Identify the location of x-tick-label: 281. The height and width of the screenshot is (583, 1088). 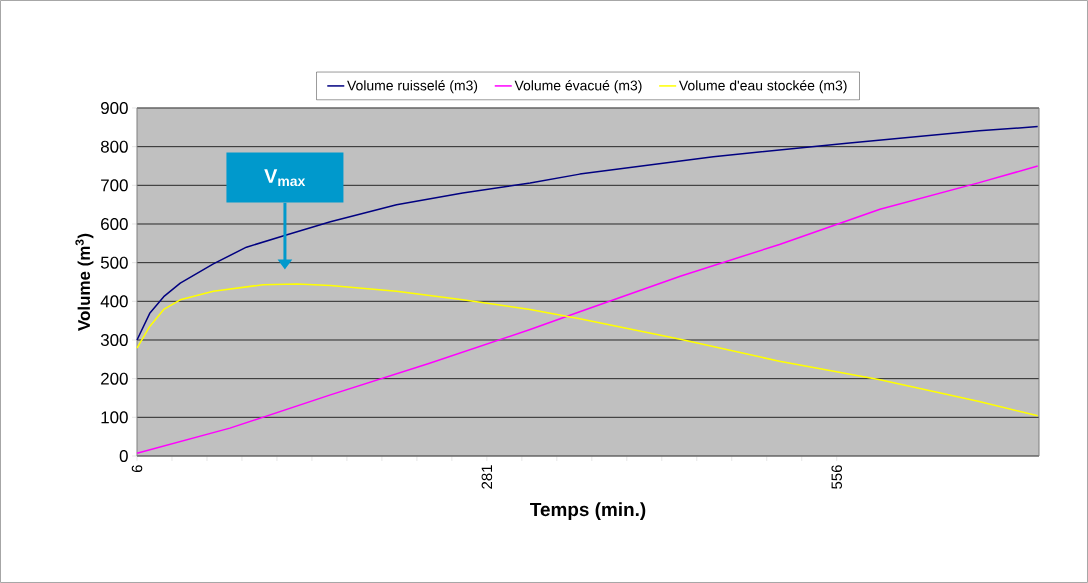
(487, 477).